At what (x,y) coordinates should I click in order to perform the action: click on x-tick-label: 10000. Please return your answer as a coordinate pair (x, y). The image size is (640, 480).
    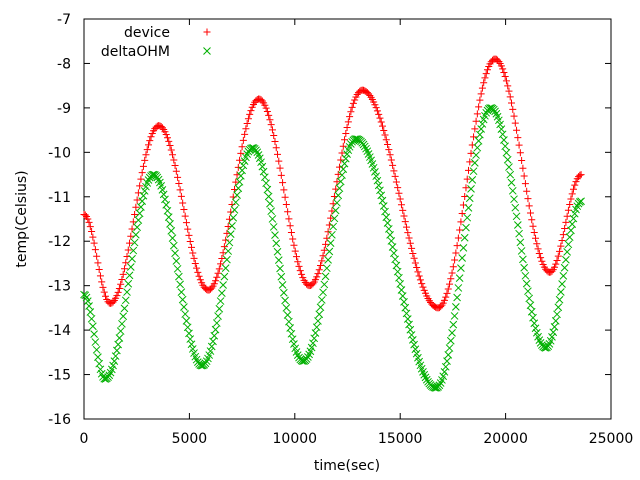
    Looking at the image, I should click on (295, 439).